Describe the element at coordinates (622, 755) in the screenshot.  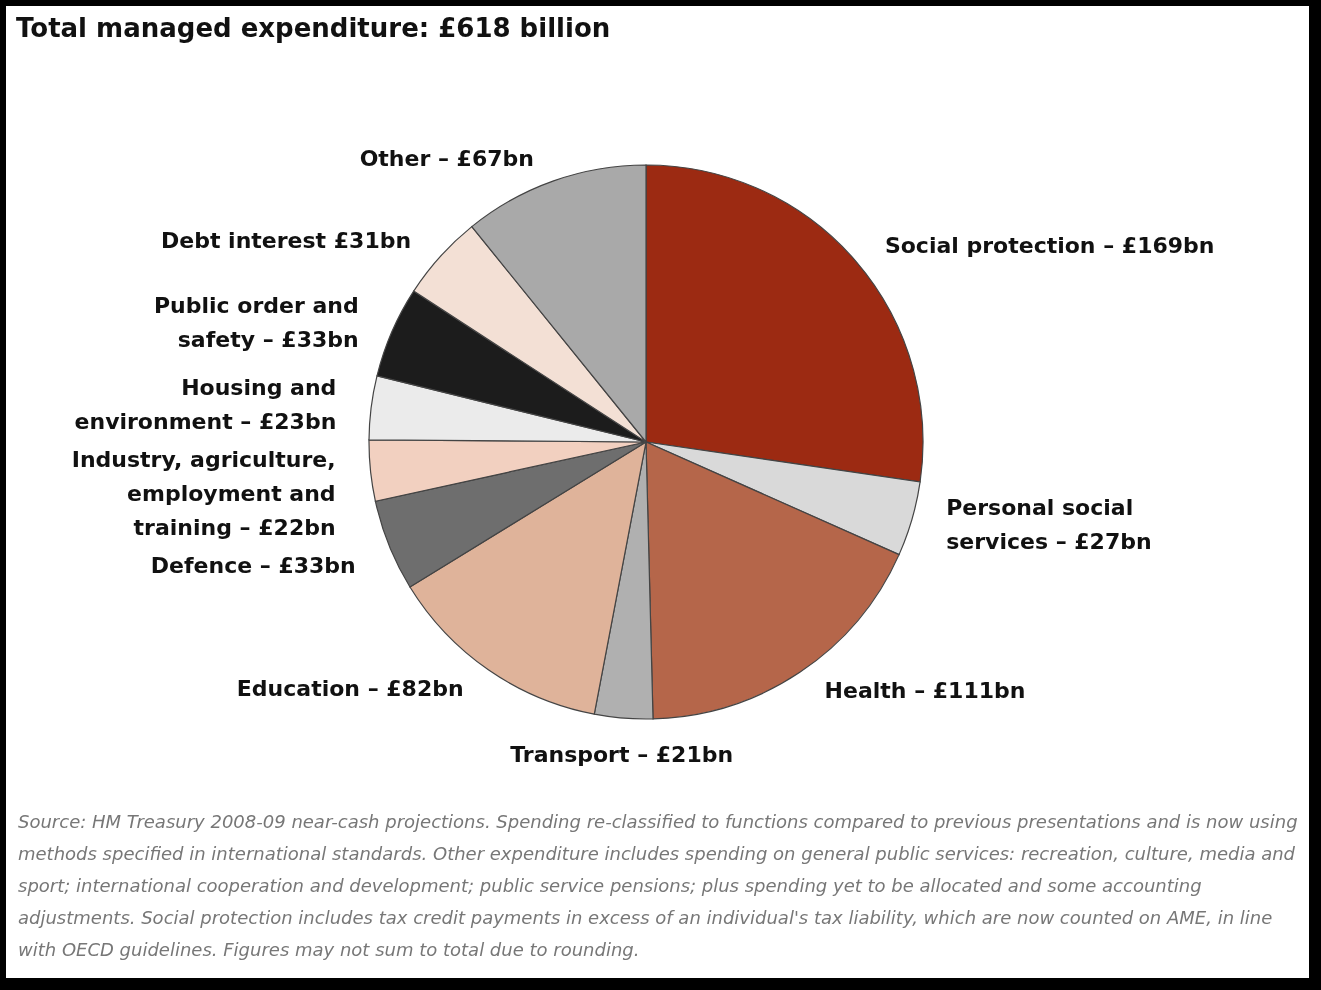
I see `slice-label: Transport – £21bn` at that location.